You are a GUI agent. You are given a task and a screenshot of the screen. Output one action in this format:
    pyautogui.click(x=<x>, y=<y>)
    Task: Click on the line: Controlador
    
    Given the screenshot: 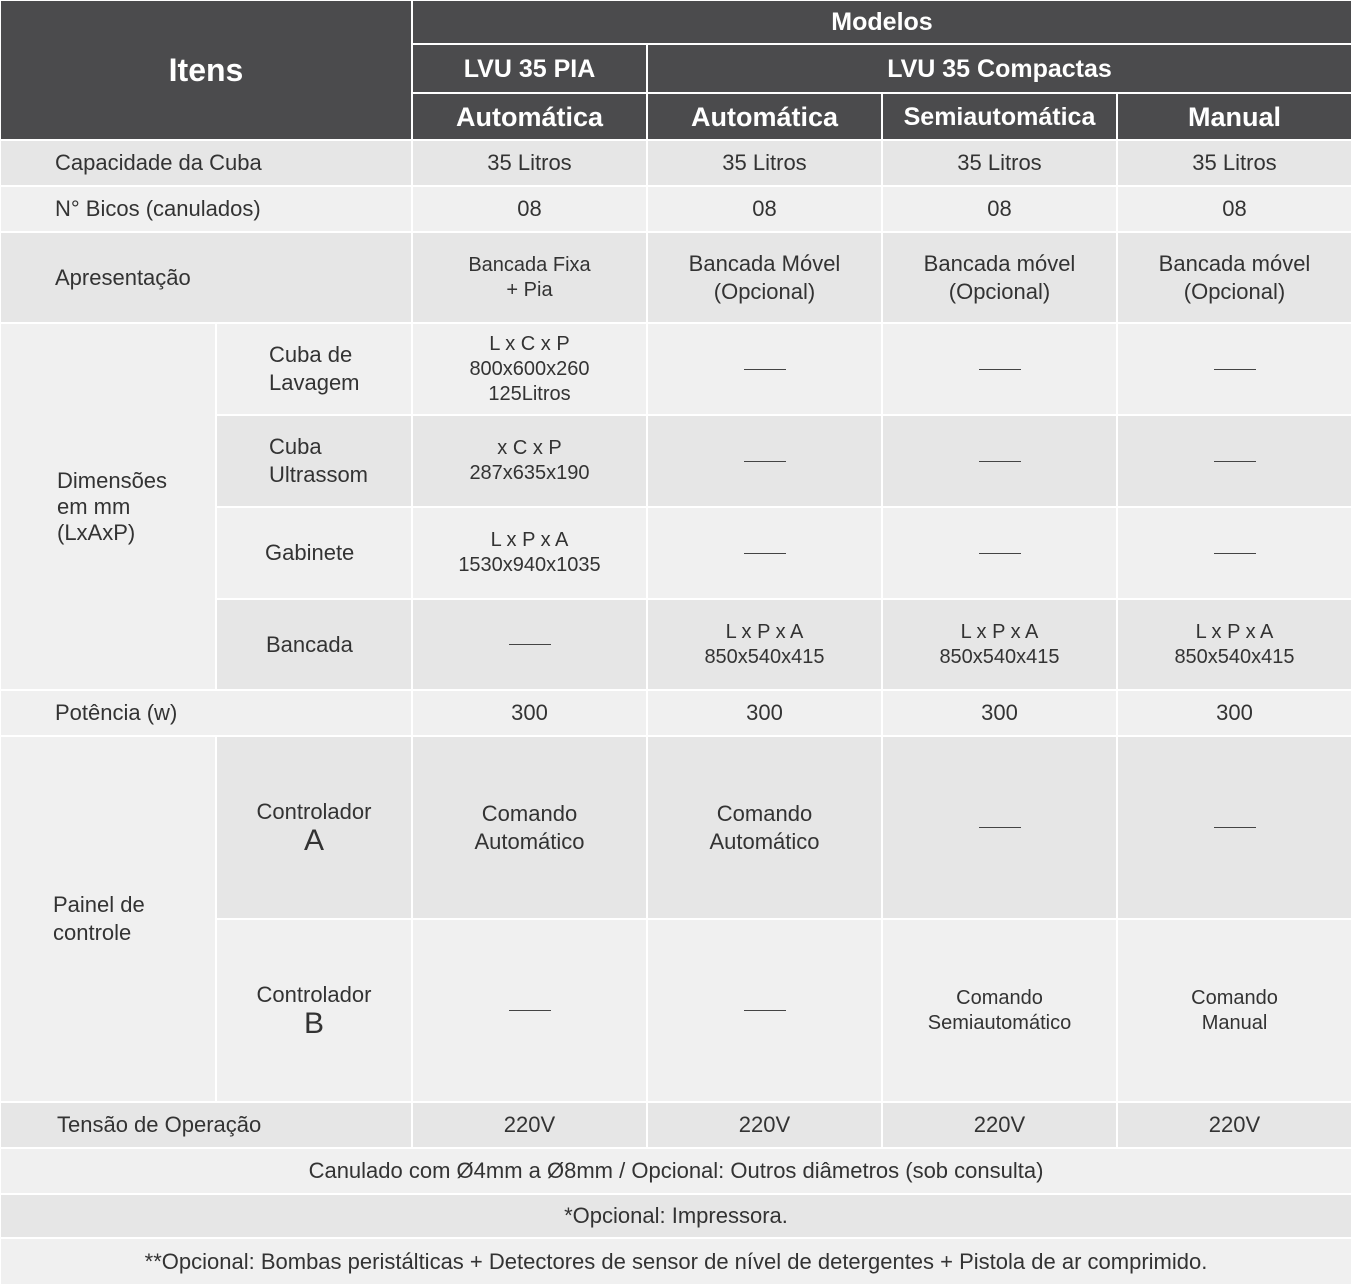 What is the action you would take?
    pyautogui.click(x=314, y=811)
    